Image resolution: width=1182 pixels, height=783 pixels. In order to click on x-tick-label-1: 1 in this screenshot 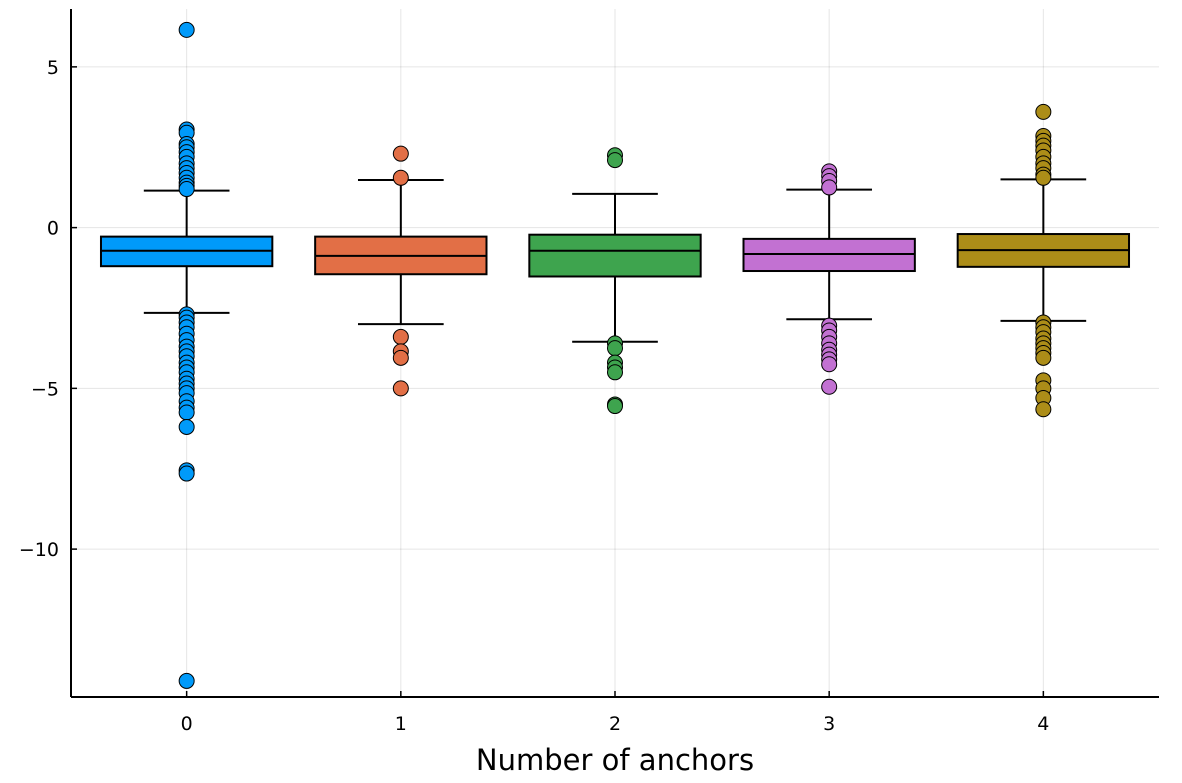, I will do `click(401, 724)`.